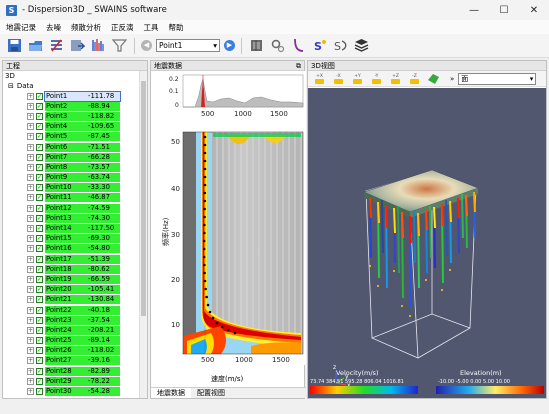 The image size is (549, 414). I want to click on tree-point-row: + ✓ Point14 -117.50, so click(71, 228).